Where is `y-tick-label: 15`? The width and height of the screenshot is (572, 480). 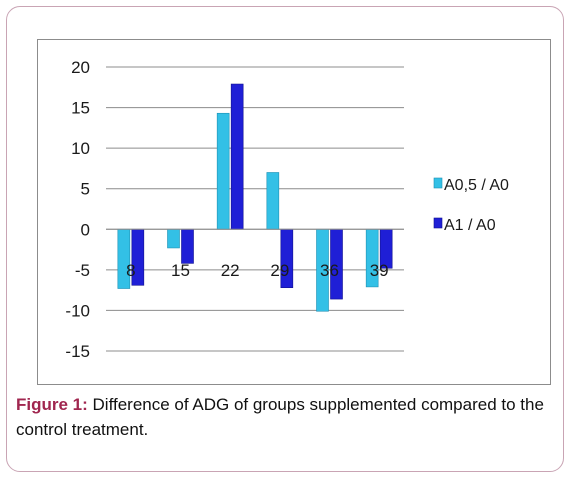 y-tick-label: 15 is located at coordinates (80, 108).